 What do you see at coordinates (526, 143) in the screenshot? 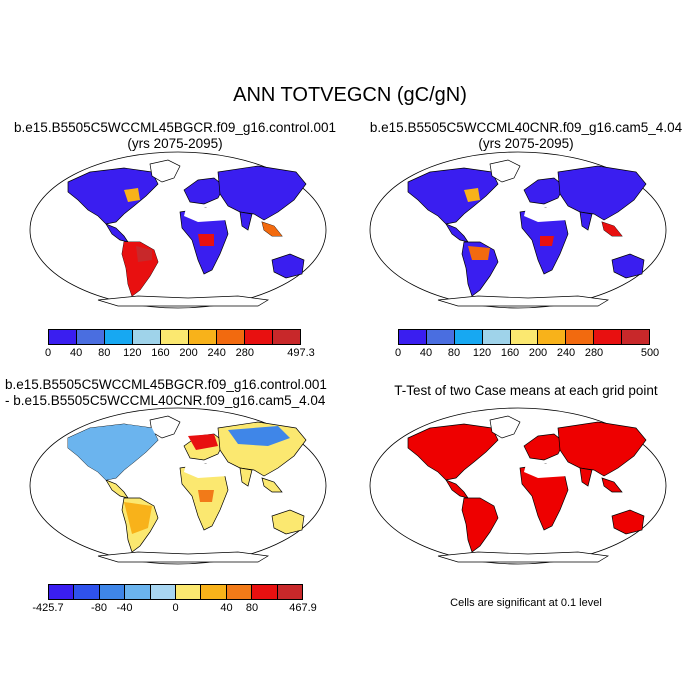
I see `panel2-title-line2: (yrs 2075-2095)` at bounding box center [526, 143].